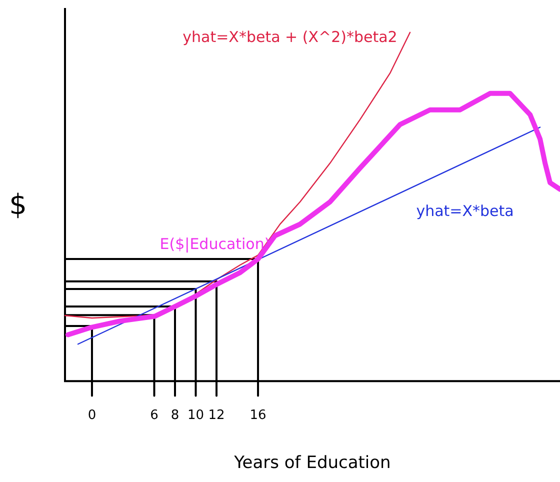  Describe the element at coordinates (258, 416) in the screenshot. I see `x-tick-label: 16` at that location.